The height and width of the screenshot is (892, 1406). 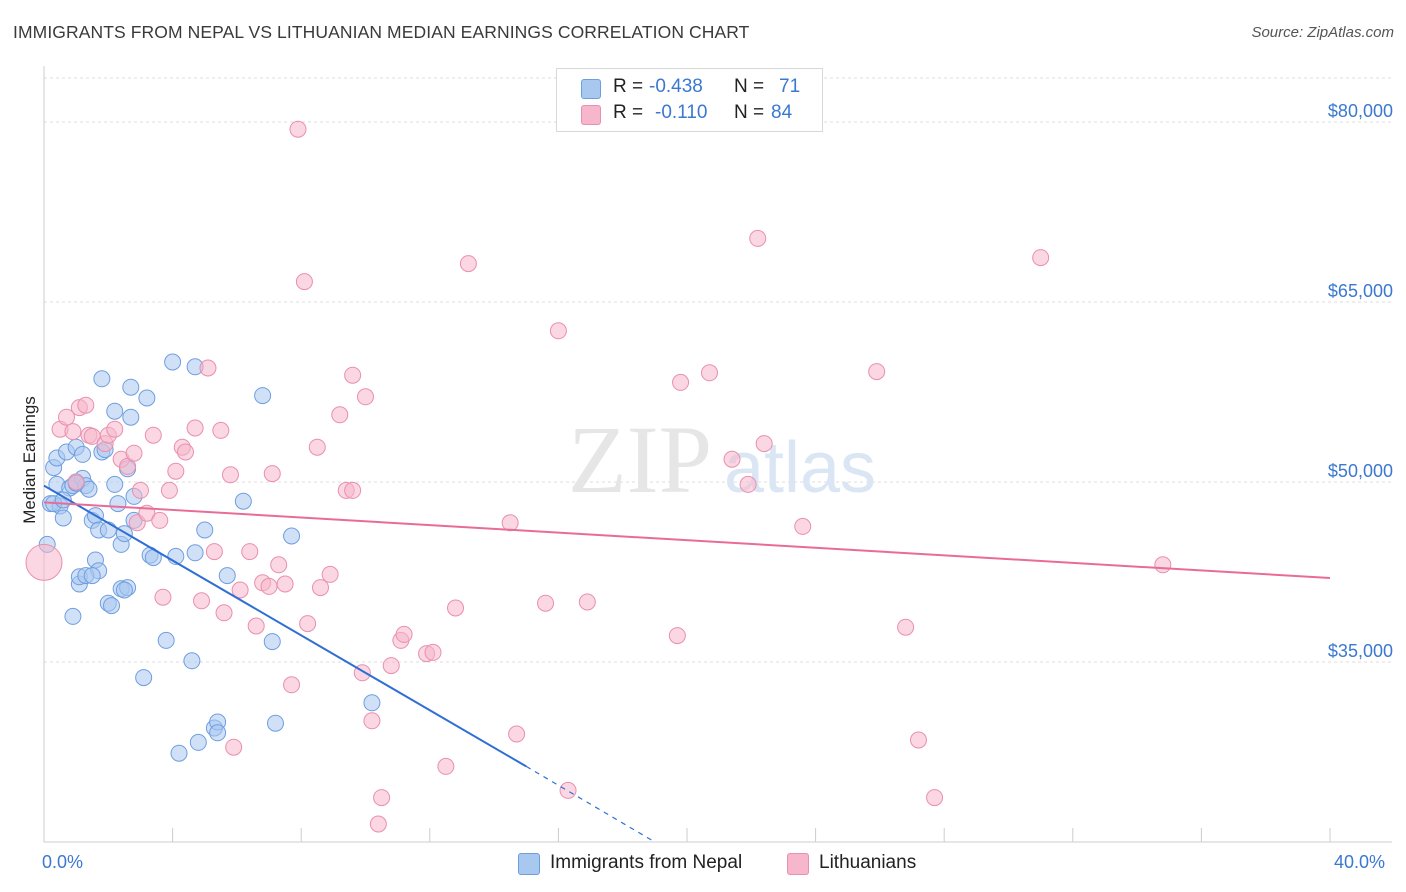 What do you see at coordinates (800, 468) in the screenshot?
I see `watermark-atlas: atlas` at bounding box center [800, 468].